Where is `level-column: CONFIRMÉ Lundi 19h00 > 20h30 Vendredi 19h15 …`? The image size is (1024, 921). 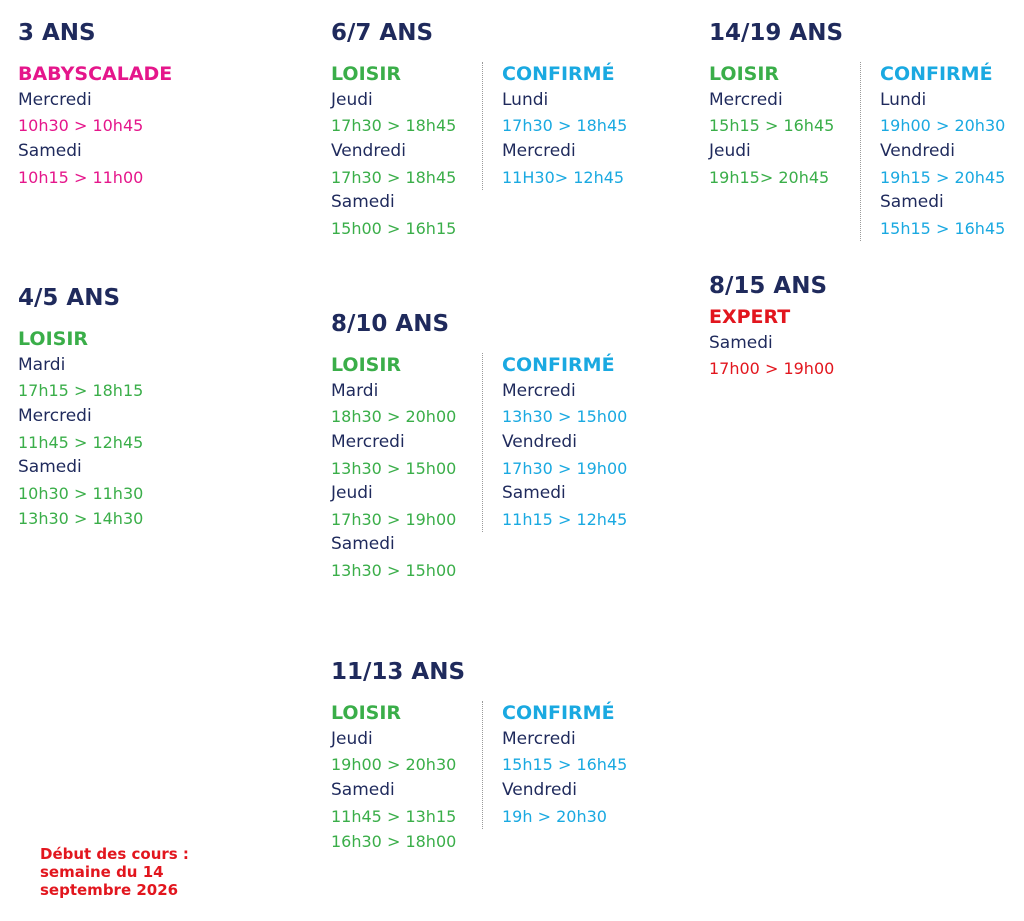 level-column: CONFIRMÉ Lundi 19h00 > 20h30 Vendredi 19h15 … is located at coordinates (933, 152).